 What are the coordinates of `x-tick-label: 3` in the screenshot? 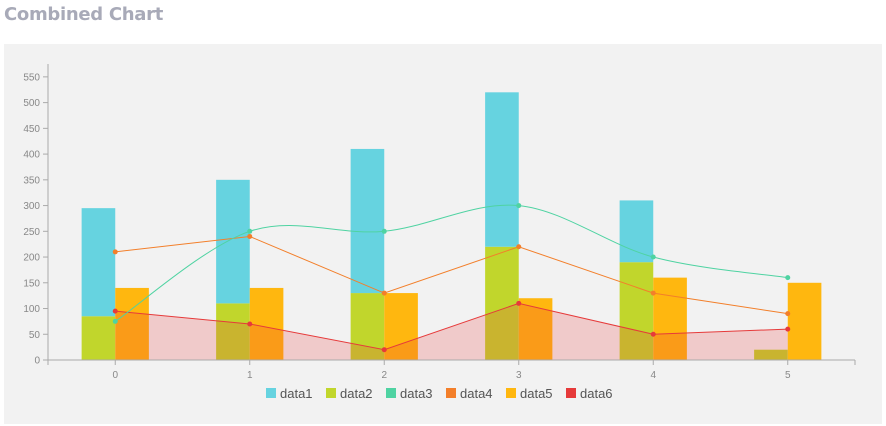 It's located at (519, 375).